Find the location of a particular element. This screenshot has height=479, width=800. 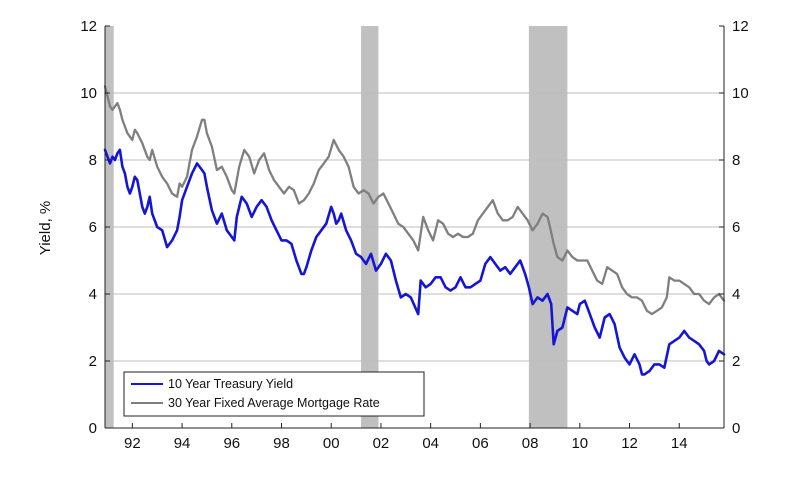

y-tick-label-left: 8 is located at coordinates (93, 160).